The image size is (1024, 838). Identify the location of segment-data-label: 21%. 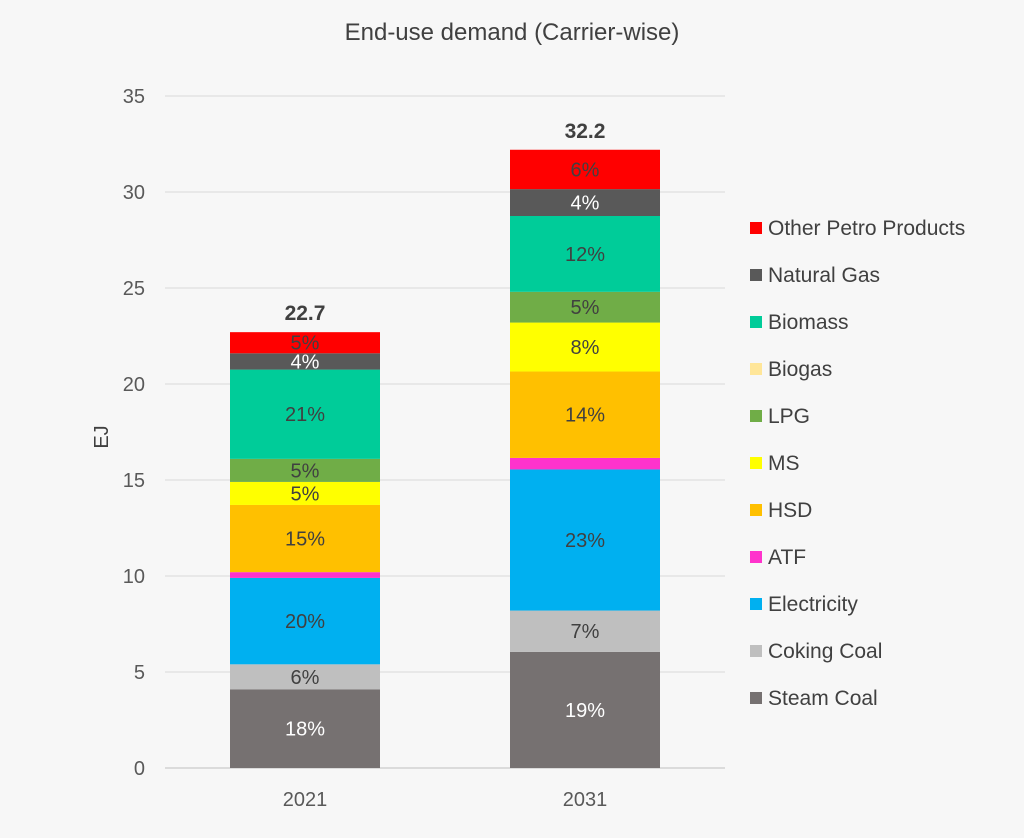
(305, 415).